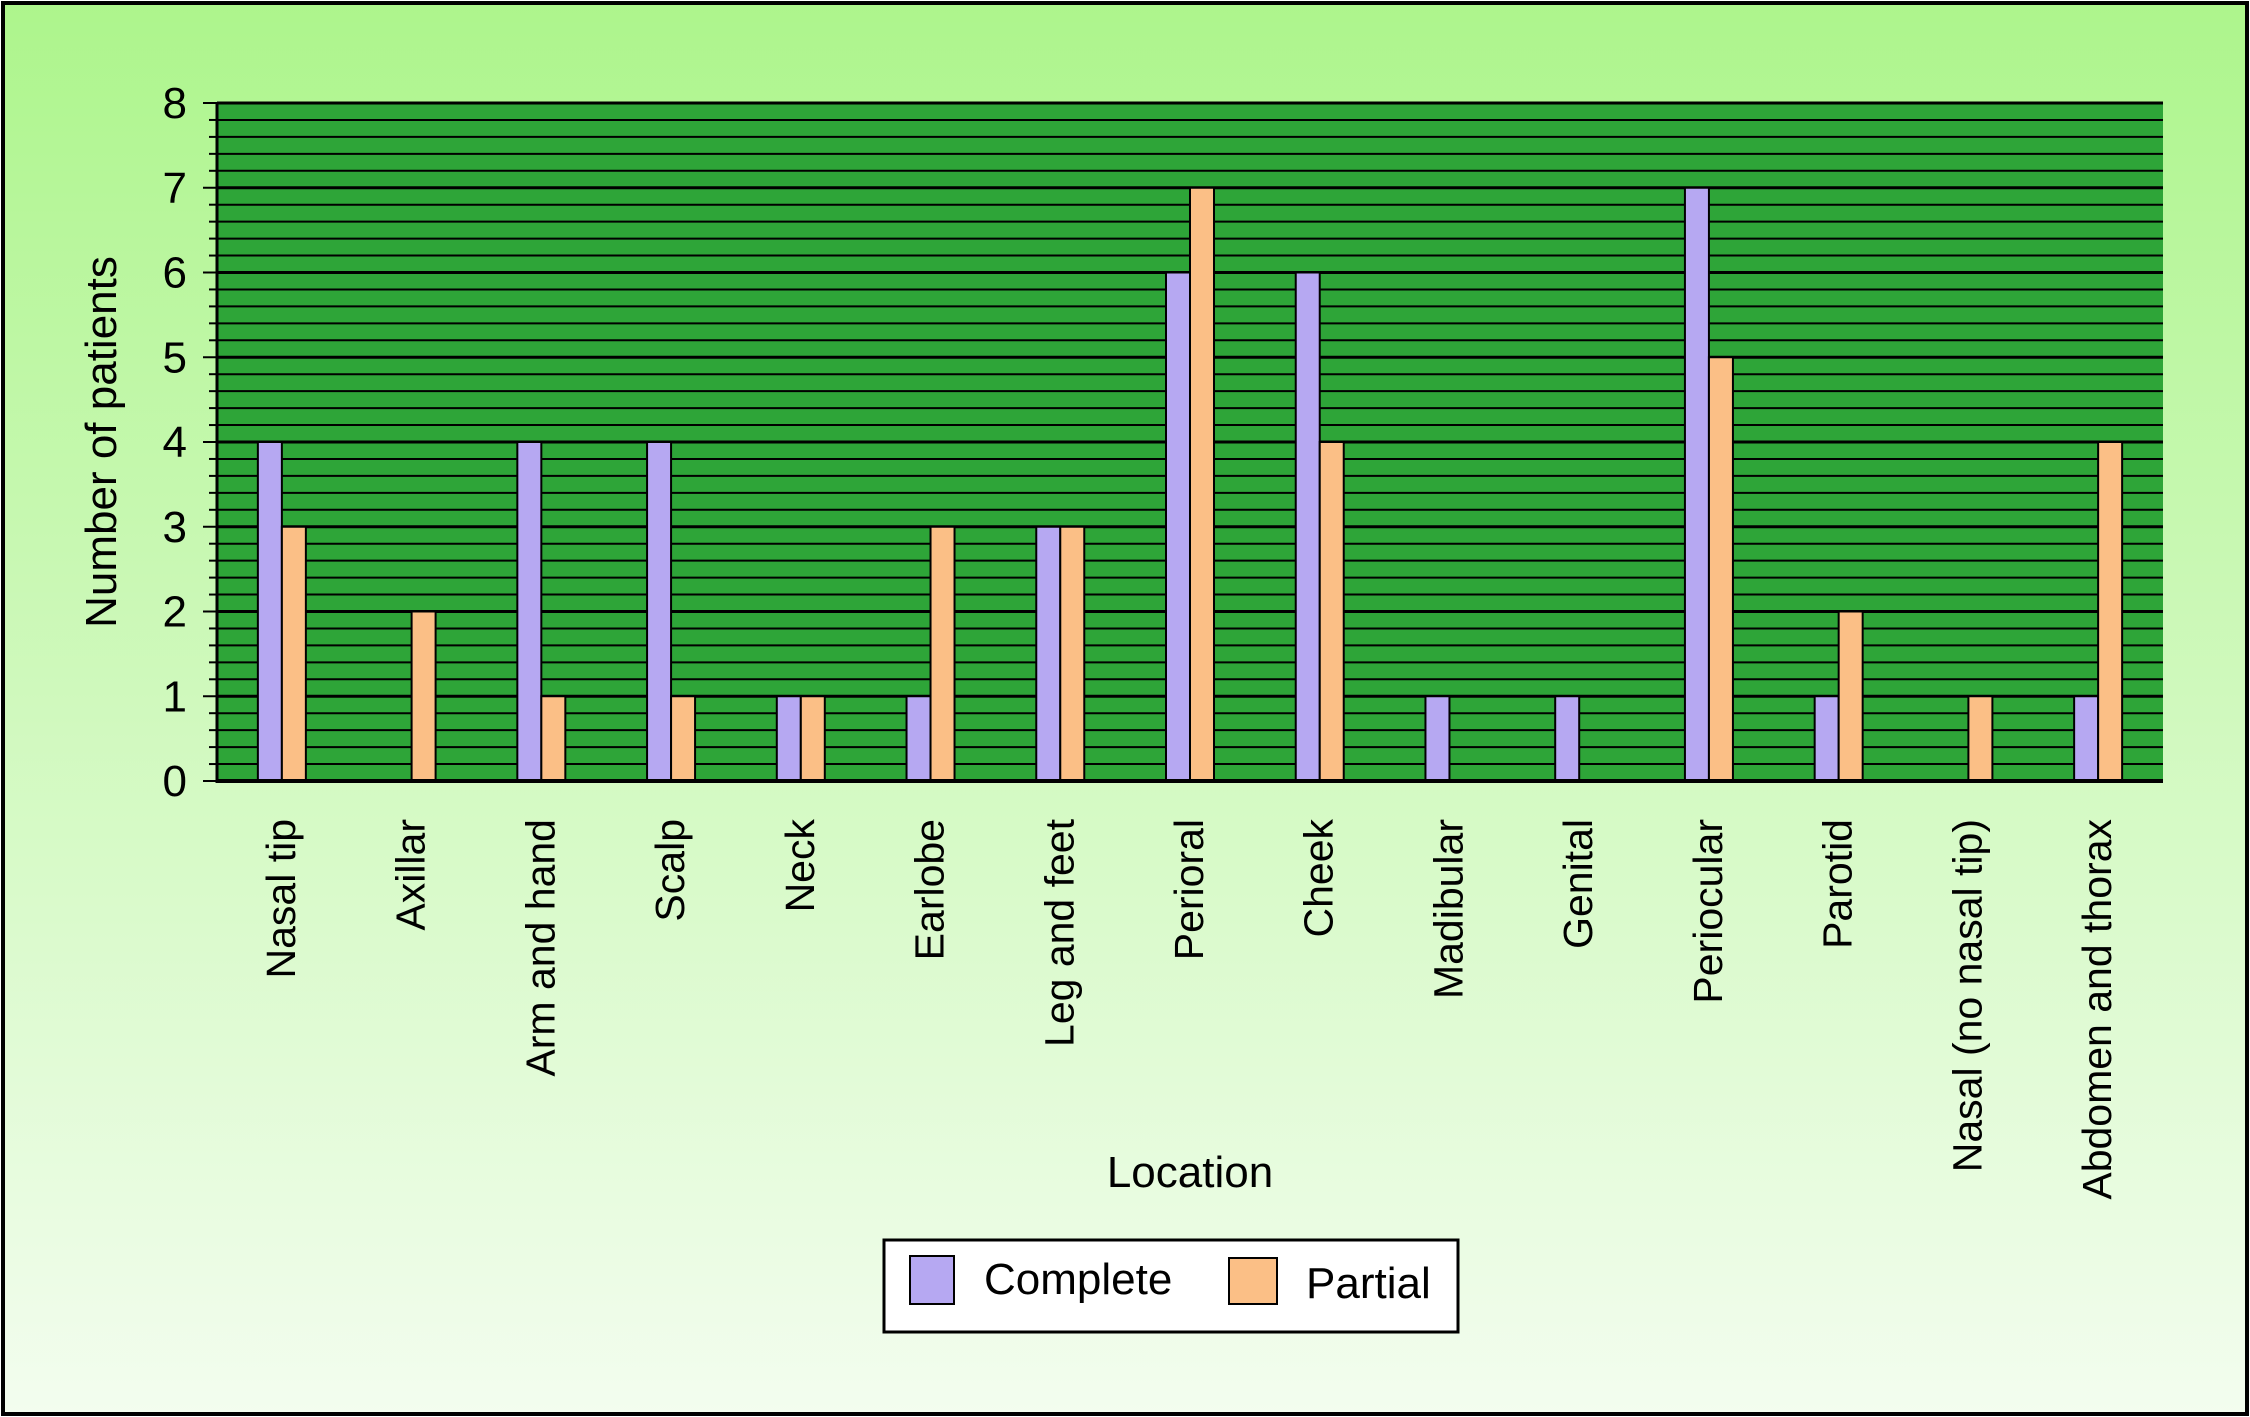 This screenshot has height=1417, width=2250. Describe the element at coordinates (1708, 911) in the screenshot. I see `x-category-label: Periocular` at that location.